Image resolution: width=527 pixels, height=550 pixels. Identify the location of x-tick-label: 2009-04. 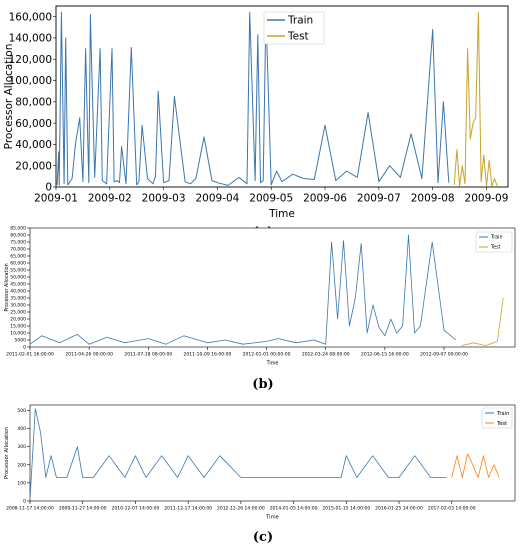
(217, 199).